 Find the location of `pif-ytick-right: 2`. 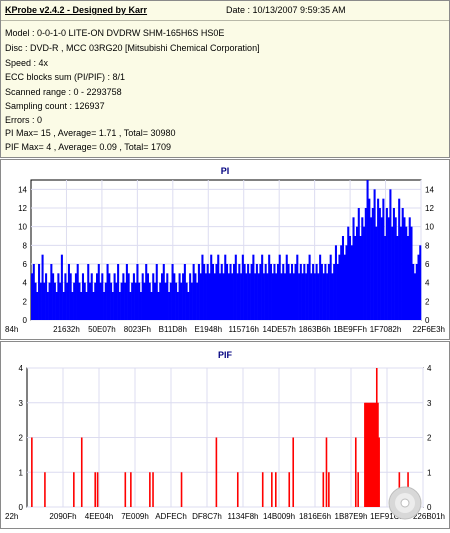

pif-ytick-right: 2 is located at coordinates (429, 438).